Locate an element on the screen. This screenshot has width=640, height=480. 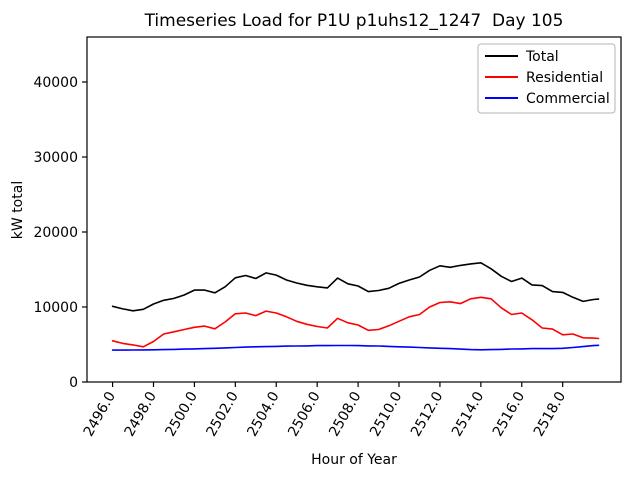
y-tick-label: 20000 is located at coordinates (55, 233).